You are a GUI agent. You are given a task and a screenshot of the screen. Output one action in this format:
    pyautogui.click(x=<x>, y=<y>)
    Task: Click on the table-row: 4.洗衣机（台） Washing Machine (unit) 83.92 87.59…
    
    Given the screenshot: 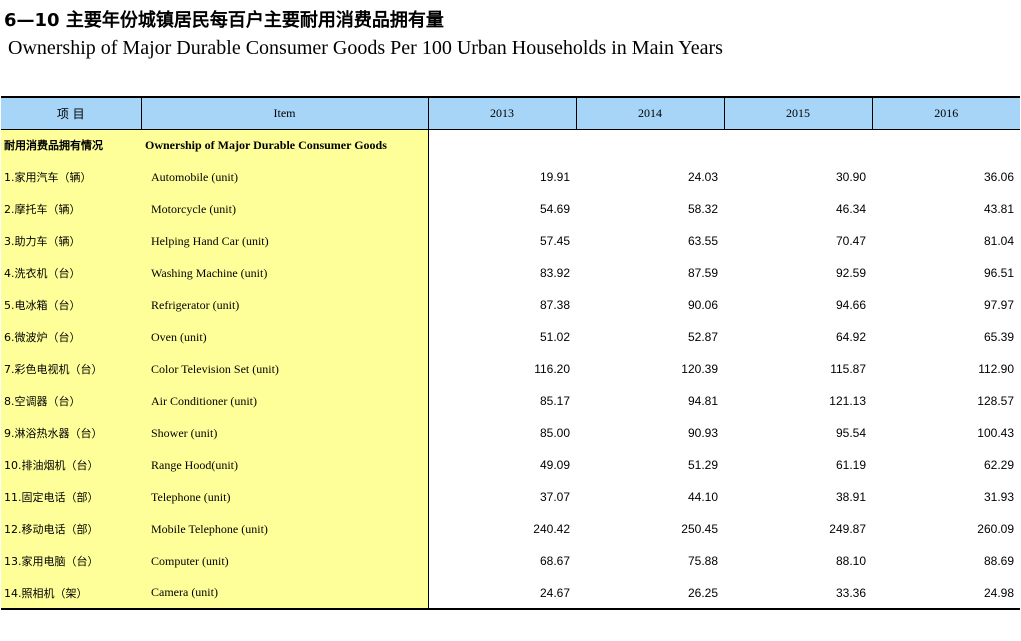 What is the action you would take?
    pyautogui.click(x=510, y=273)
    